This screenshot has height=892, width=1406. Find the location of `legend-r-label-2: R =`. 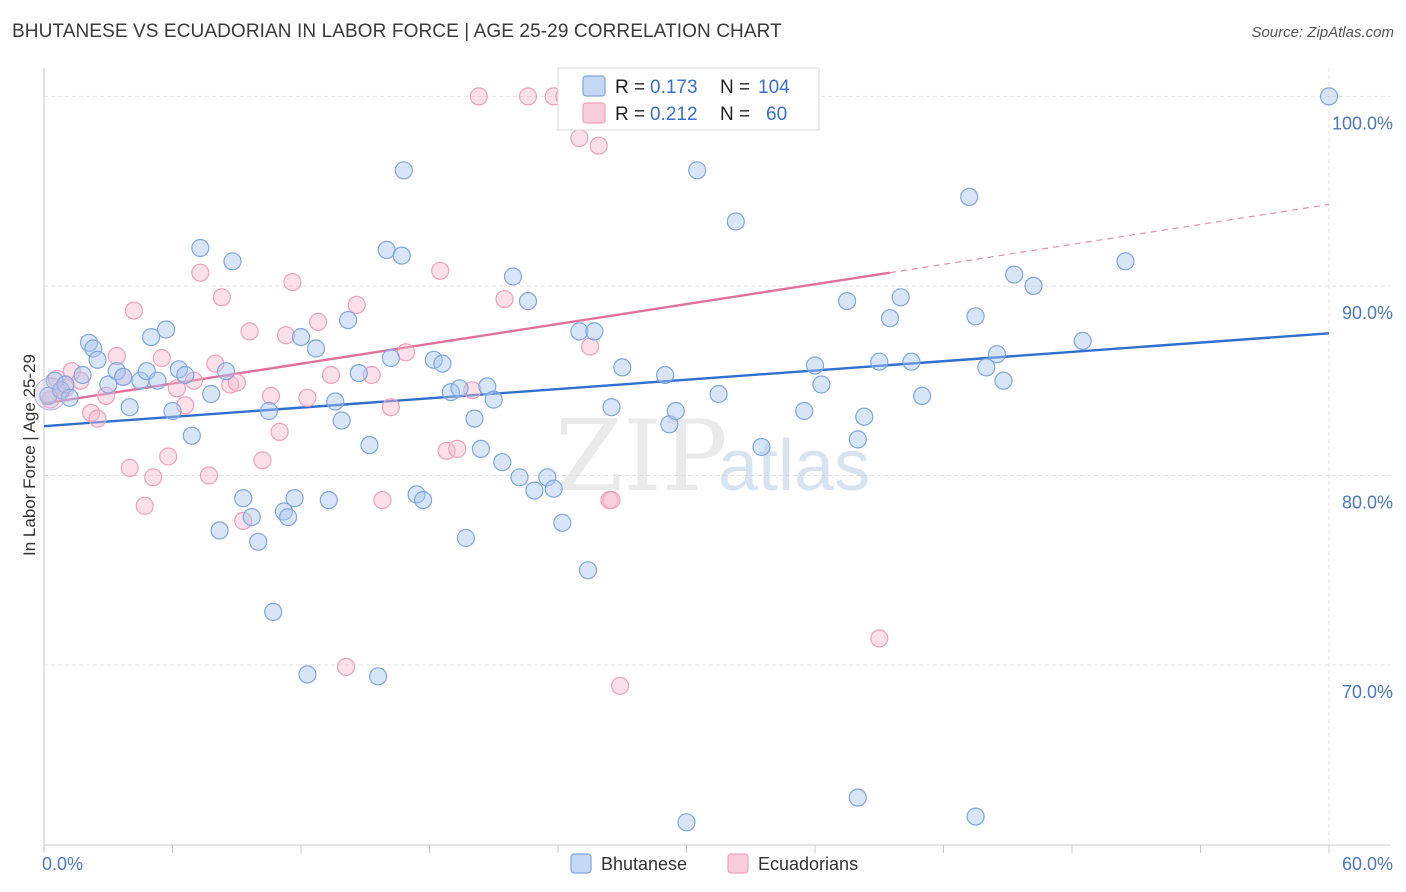

legend-r-label-2: R = is located at coordinates (630, 114).